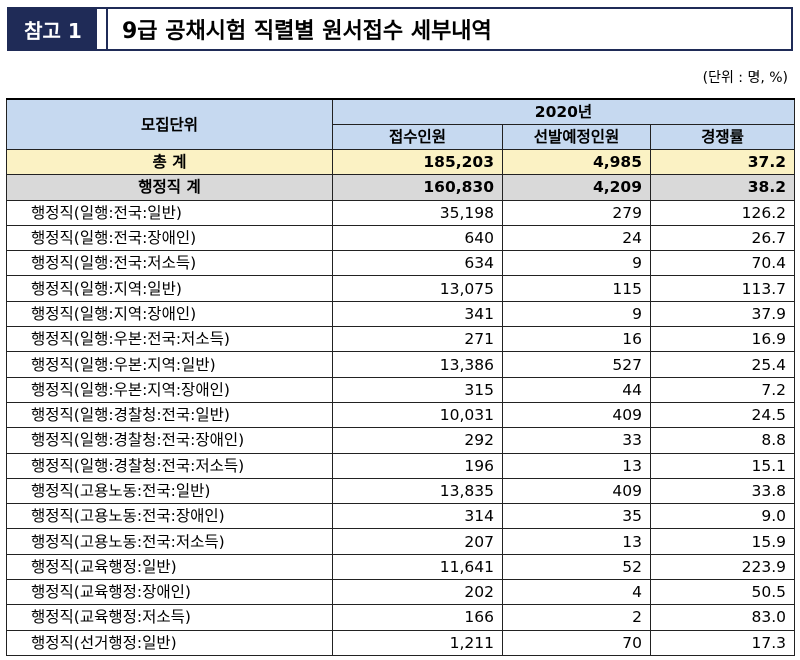  What do you see at coordinates (417, 288) in the screenshot?
I see `row-applicants: 13,075` at bounding box center [417, 288].